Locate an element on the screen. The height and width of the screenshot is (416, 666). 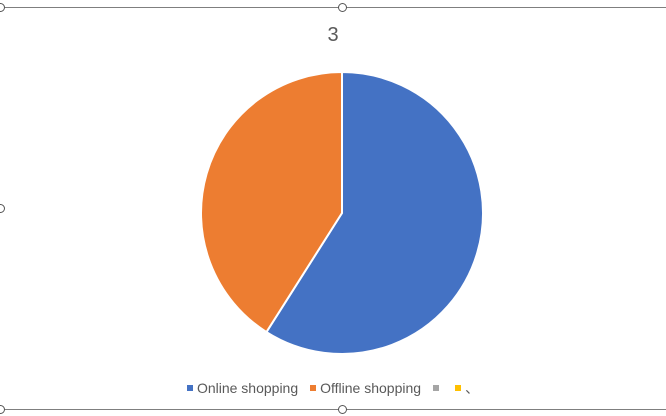
resize-handle-bottom-left is located at coordinates (2, 409).